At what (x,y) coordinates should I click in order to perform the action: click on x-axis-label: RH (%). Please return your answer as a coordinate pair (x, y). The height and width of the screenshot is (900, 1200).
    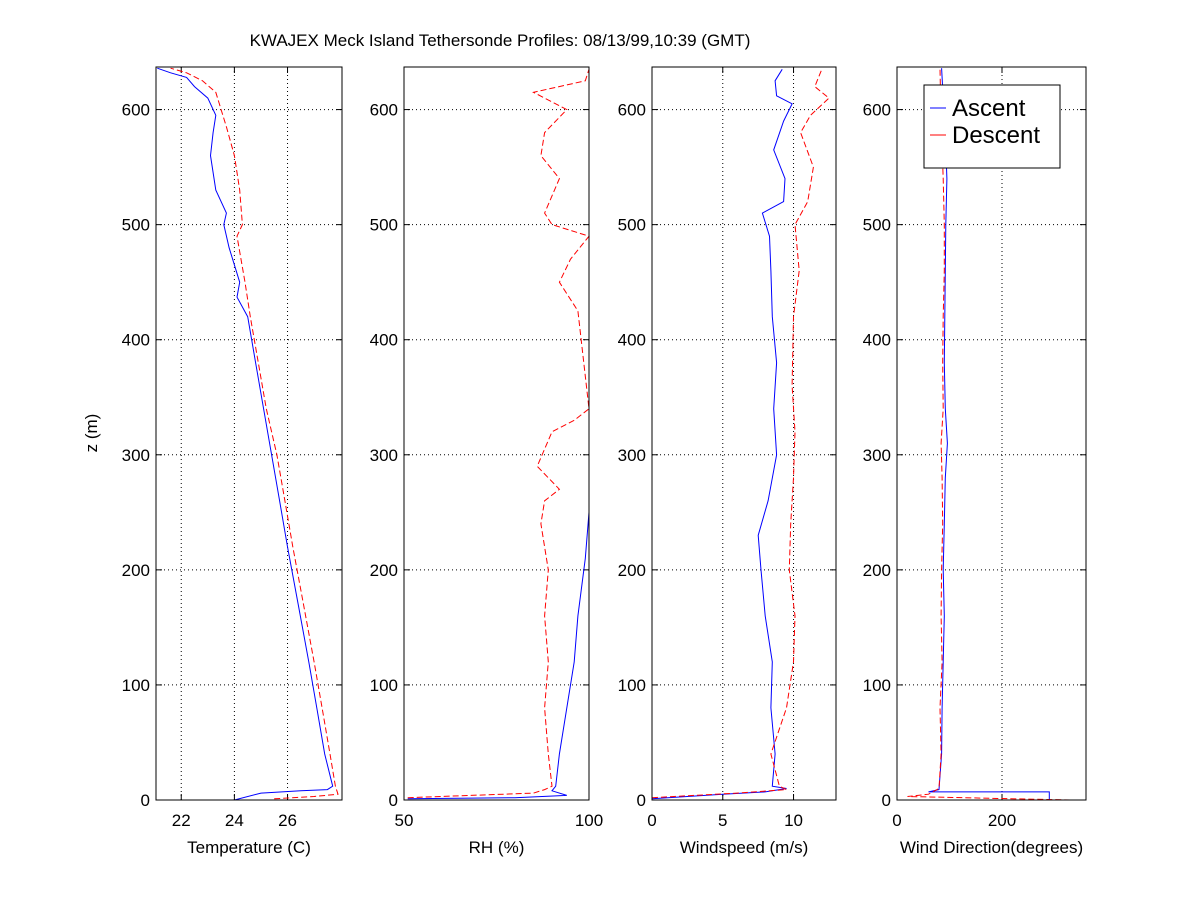
    Looking at the image, I should click on (497, 847).